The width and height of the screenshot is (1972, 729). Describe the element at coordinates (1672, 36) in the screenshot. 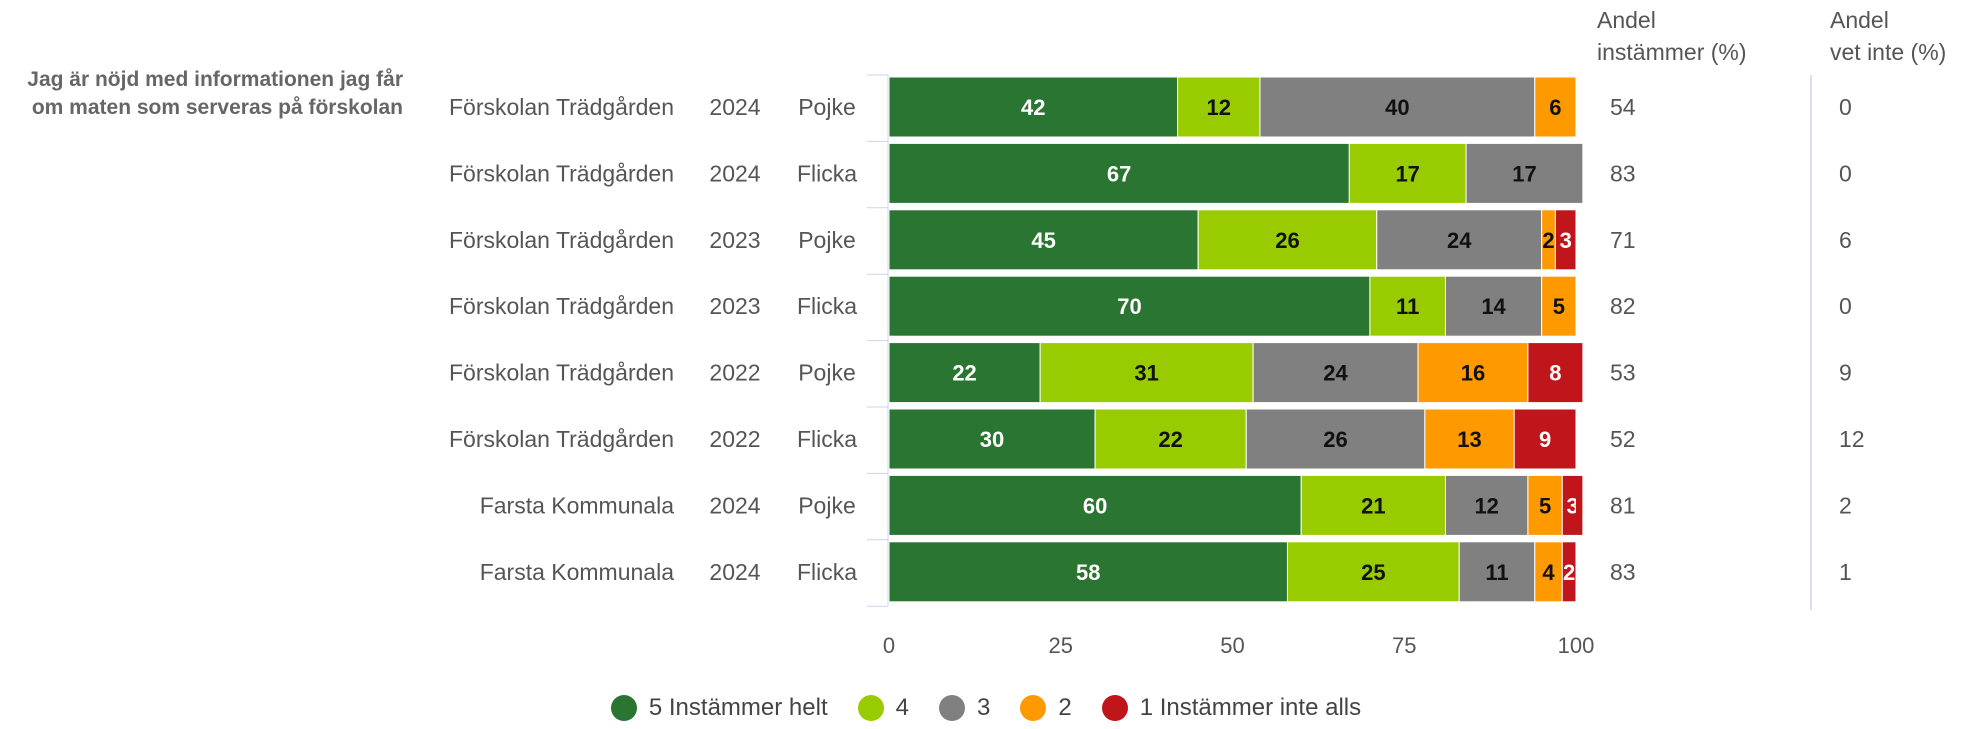

I see `col-header-instammer: Andel instämmer (%)` at that location.